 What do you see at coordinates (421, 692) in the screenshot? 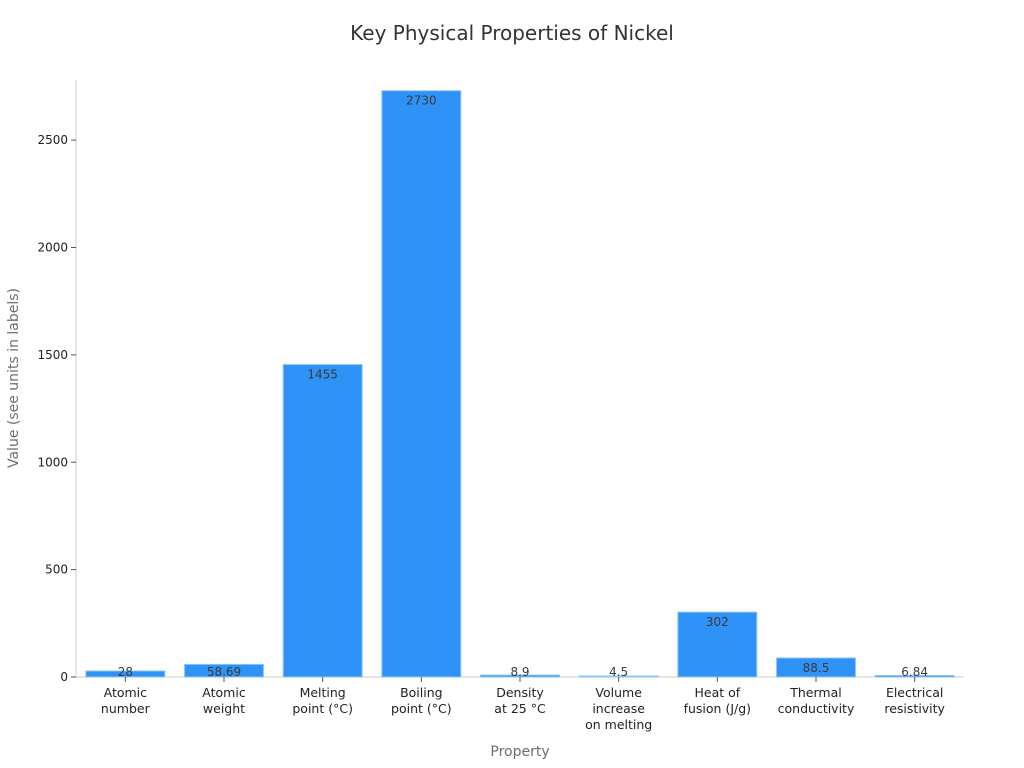
I see `x-tick-label: Boiling` at bounding box center [421, 692].